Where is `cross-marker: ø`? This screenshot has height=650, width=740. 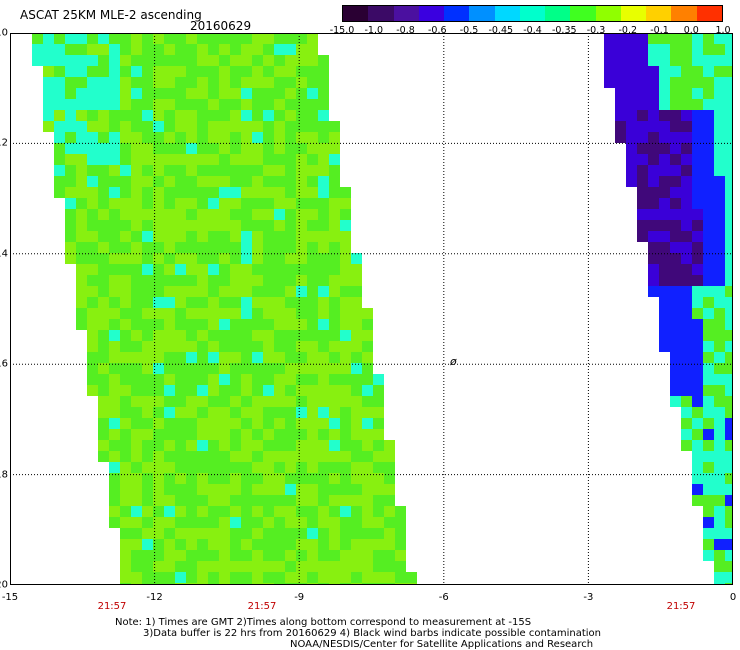 cross-marker: ø is located at coordinates (453, 361).